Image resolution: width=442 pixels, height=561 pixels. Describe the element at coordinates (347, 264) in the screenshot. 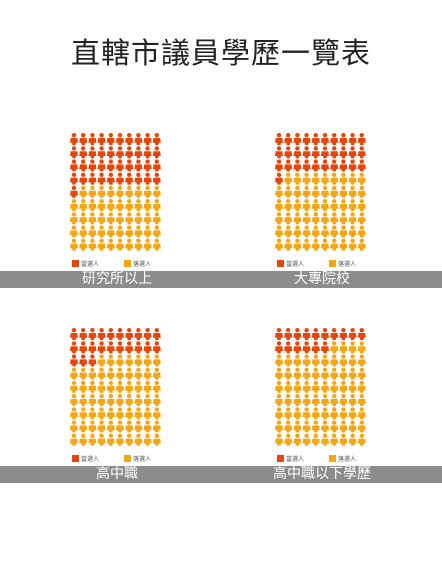

I see `legend-label-defeated: 落選人` at that location.